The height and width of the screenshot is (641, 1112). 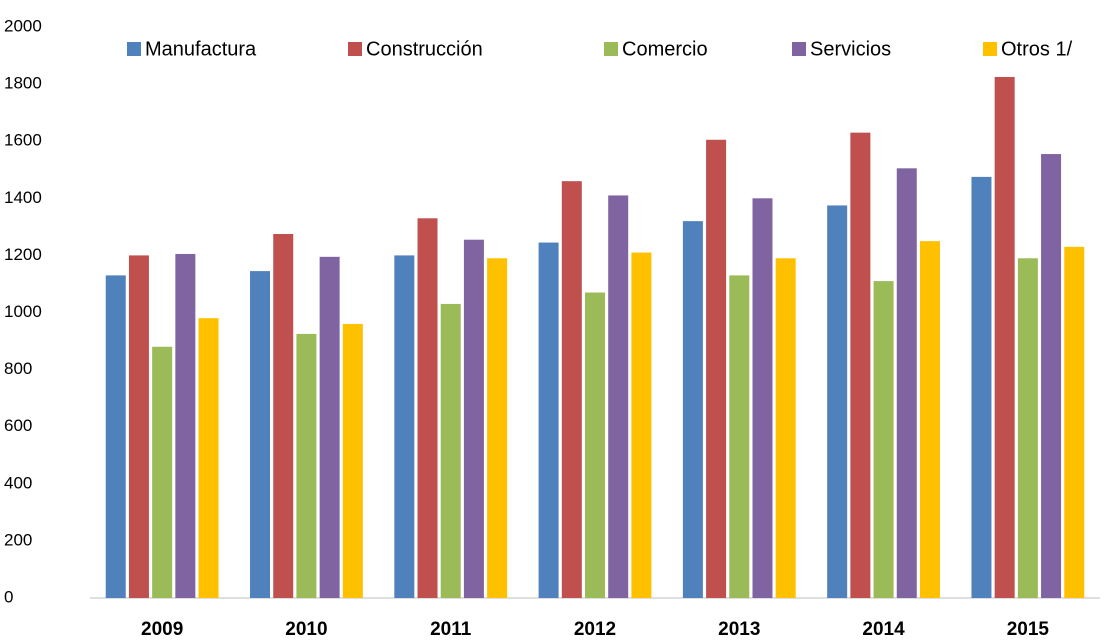 I want to click on x-tick-label: 2013, so click(x=739, y=629).